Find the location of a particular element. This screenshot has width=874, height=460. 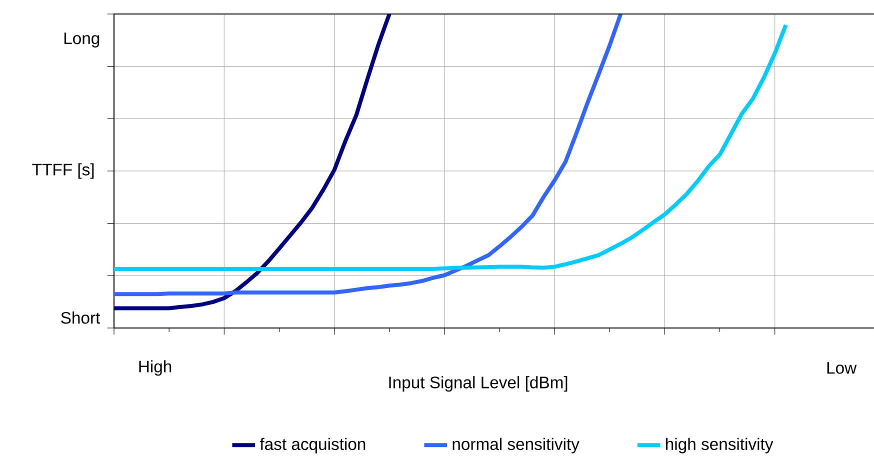

y-axis-title: TTFF [s] is located at coordinates (63, 171).